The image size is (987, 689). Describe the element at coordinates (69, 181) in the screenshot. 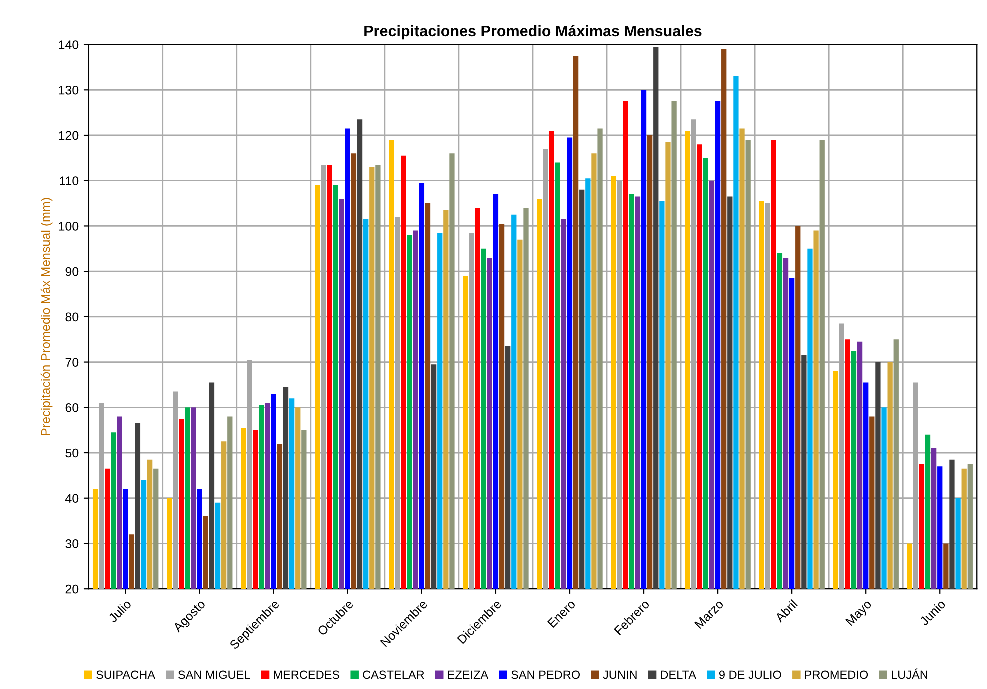

I see `y-tick-label: 110` at that location.